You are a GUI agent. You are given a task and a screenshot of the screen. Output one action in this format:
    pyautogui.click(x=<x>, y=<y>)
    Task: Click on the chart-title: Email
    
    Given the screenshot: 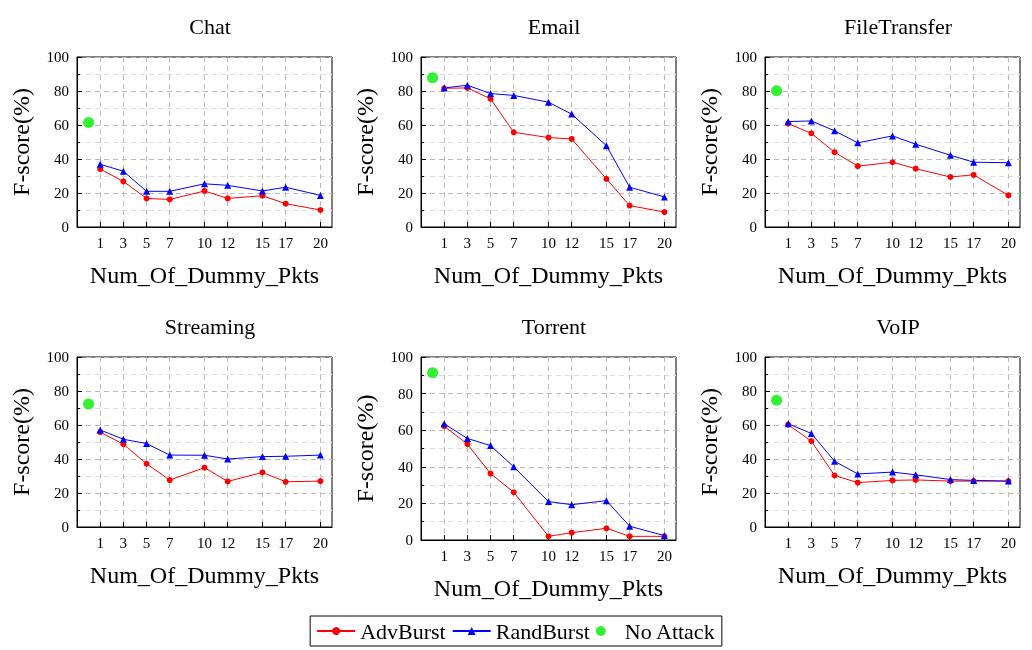 What is the action you would take?
    pyautogui.click(x=554, y=26)
    